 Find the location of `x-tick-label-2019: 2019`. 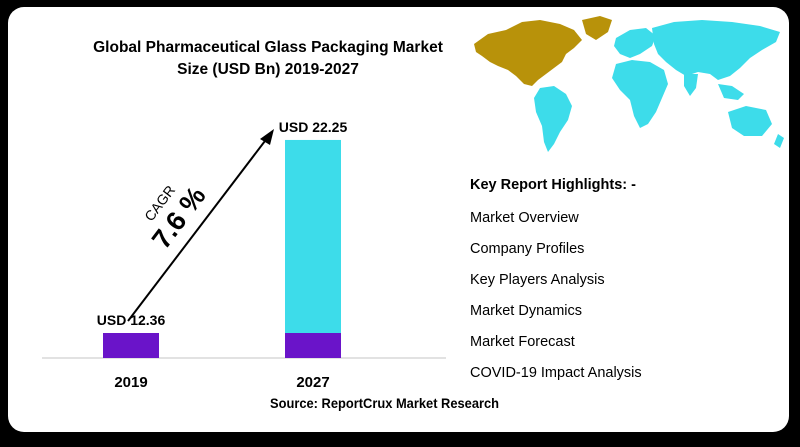

x-tick-label-2019: 2019 is located at coordinates (130, 382).